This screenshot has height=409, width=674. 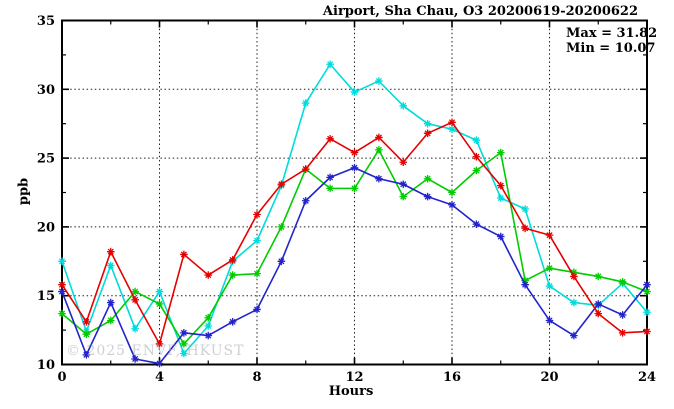 I want to click on y-tick-label: 35, so click(x=46, y=21).